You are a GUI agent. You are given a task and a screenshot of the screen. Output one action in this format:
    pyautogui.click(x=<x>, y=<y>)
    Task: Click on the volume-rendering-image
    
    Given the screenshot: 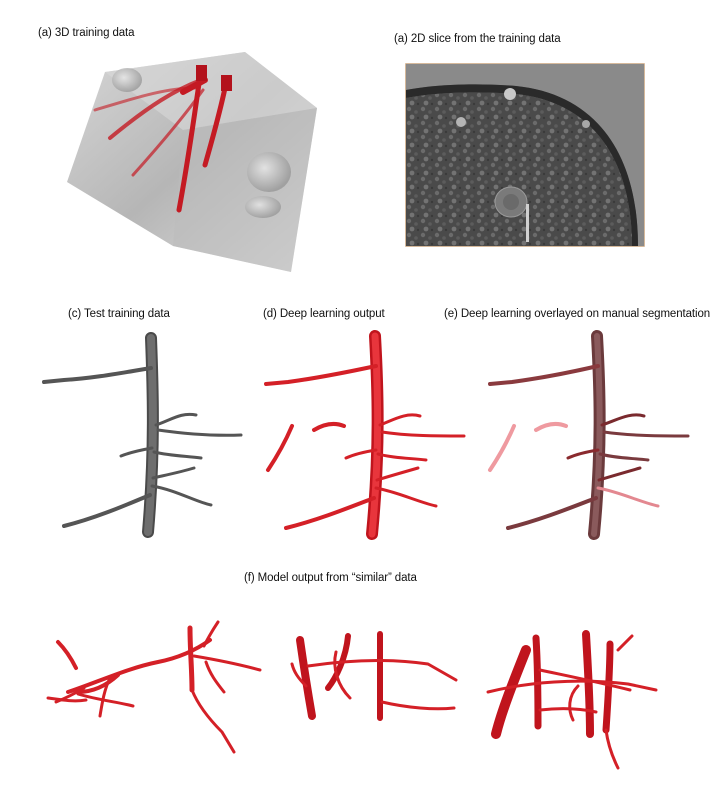 What is the action you would take?
    pyautogui.click(x=192, y=162)
    